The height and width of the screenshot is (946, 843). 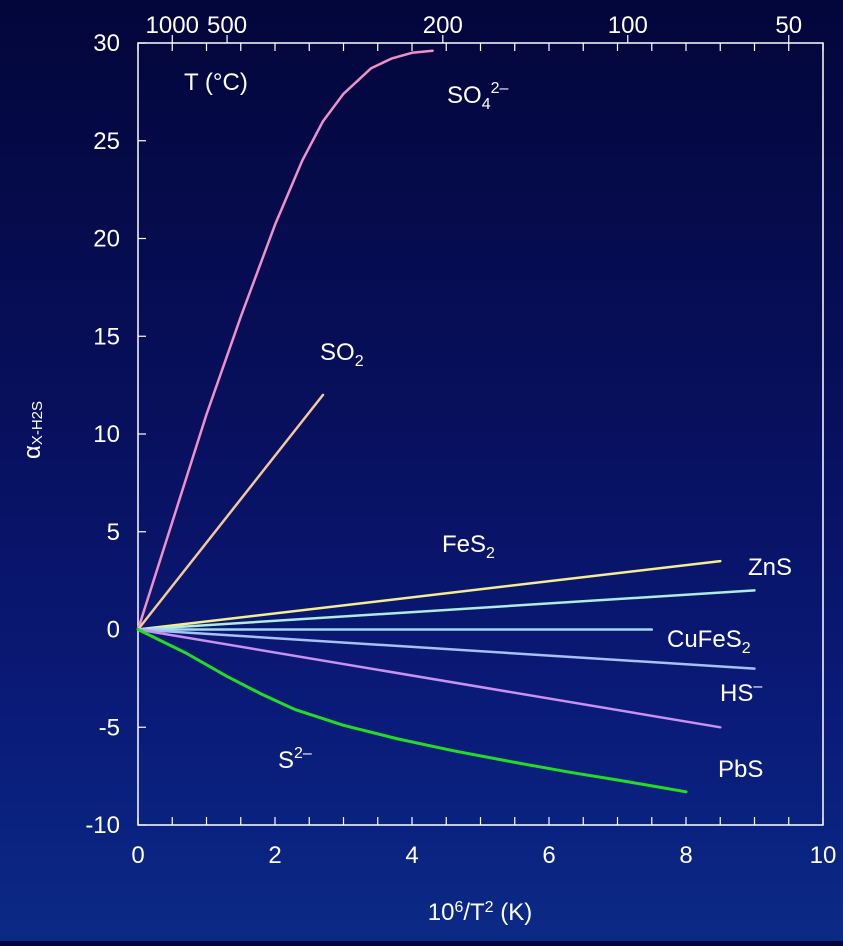 I want to click on x-tick-label: 0, so click(x=137, y=855).